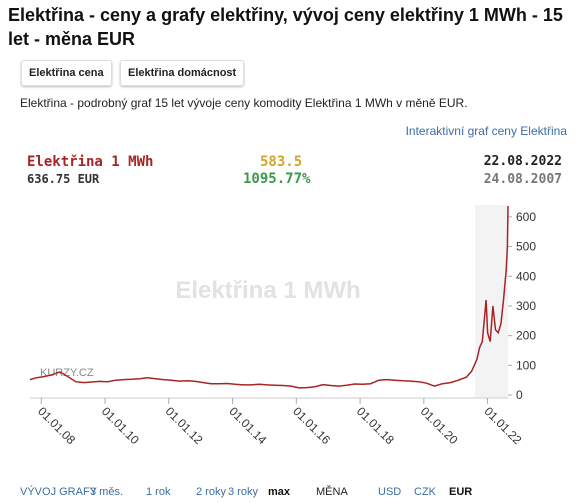 This screenshot has width=580, height=503. What do you see at coordinates (332, 492) in the screenshot?
I see `currency-label: MĚNA` at bounding box center [332, 492].